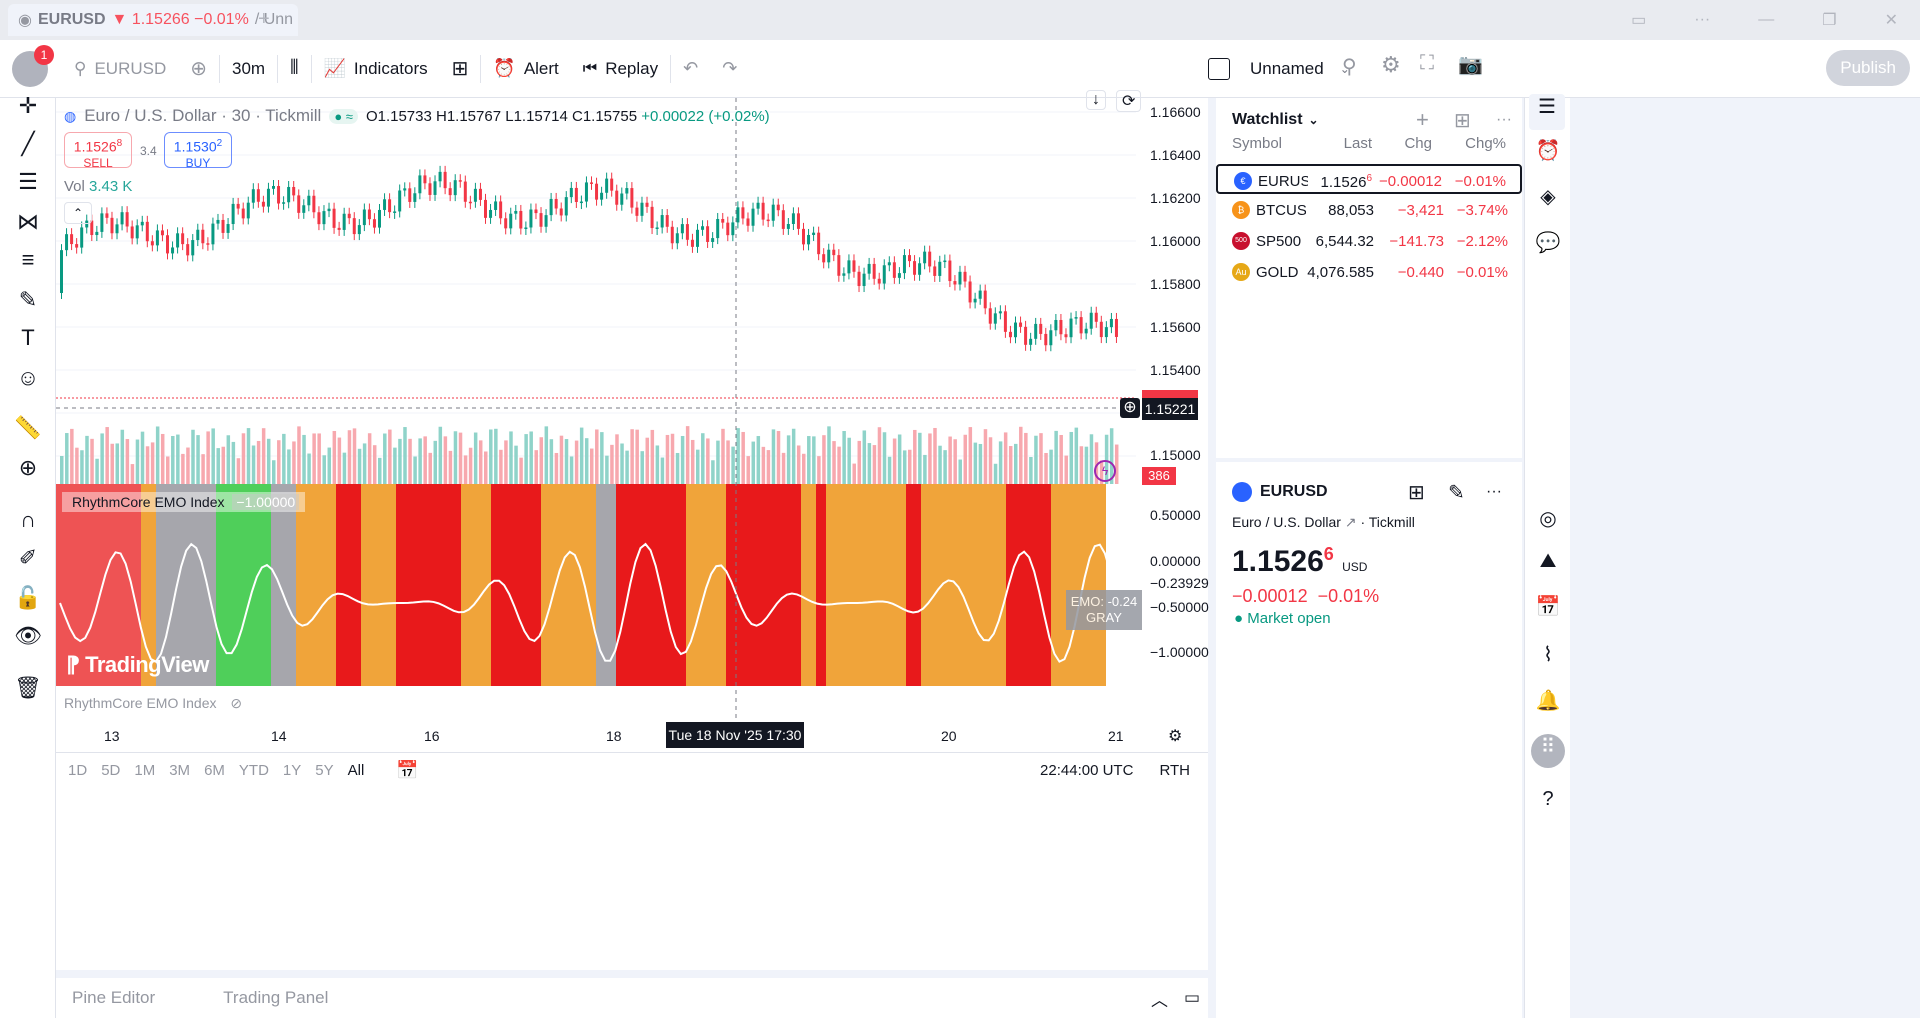 The height and width of the screenshot is (1018, 1920). I want to click on add-symbol-icon: +, so click(1422, 119).